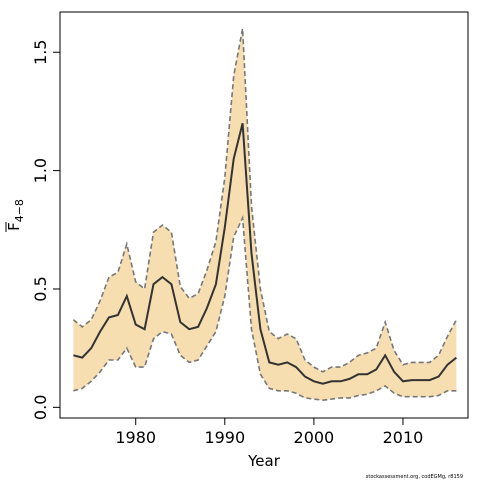  Describe the element at coordinates (40, 407) in the screenshot. I see `y-tick-label: 0.0` at that location.